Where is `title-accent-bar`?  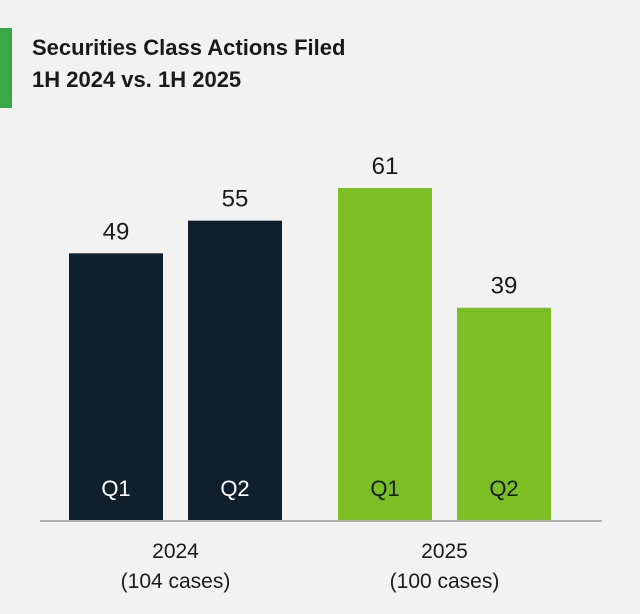
title-accent-bar is located at coordinates (6, 68).